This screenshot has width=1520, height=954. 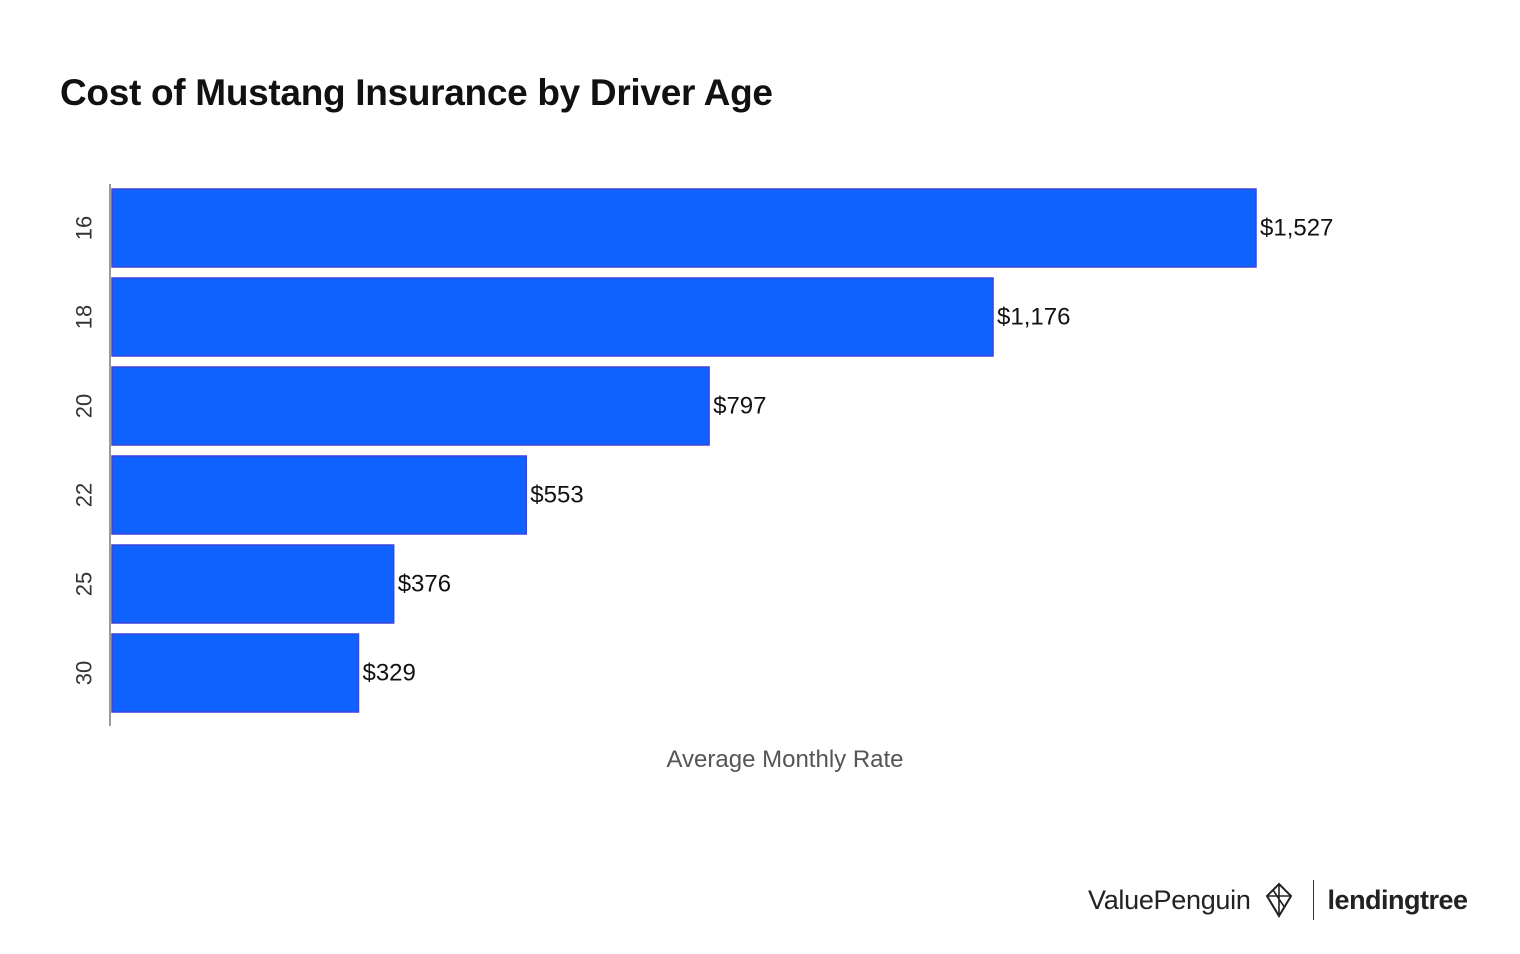 What do you see at coordinates (84, 450) in the screenshot?
I see `y-tick-labels: 16 18 20 22 25 30` at bounding box center [84, 450].